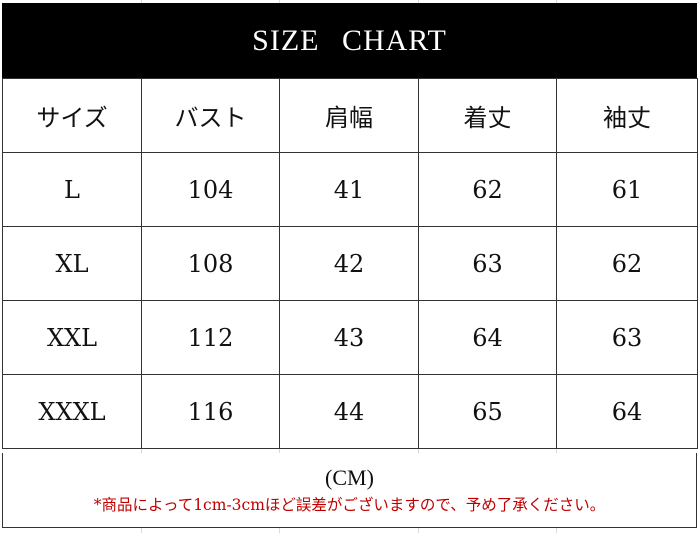 The width and height of the screenshot is (700, 533). Describe the element at coordinates (487, 263) in the screenshot. I see `cell-length: 63` at that location.